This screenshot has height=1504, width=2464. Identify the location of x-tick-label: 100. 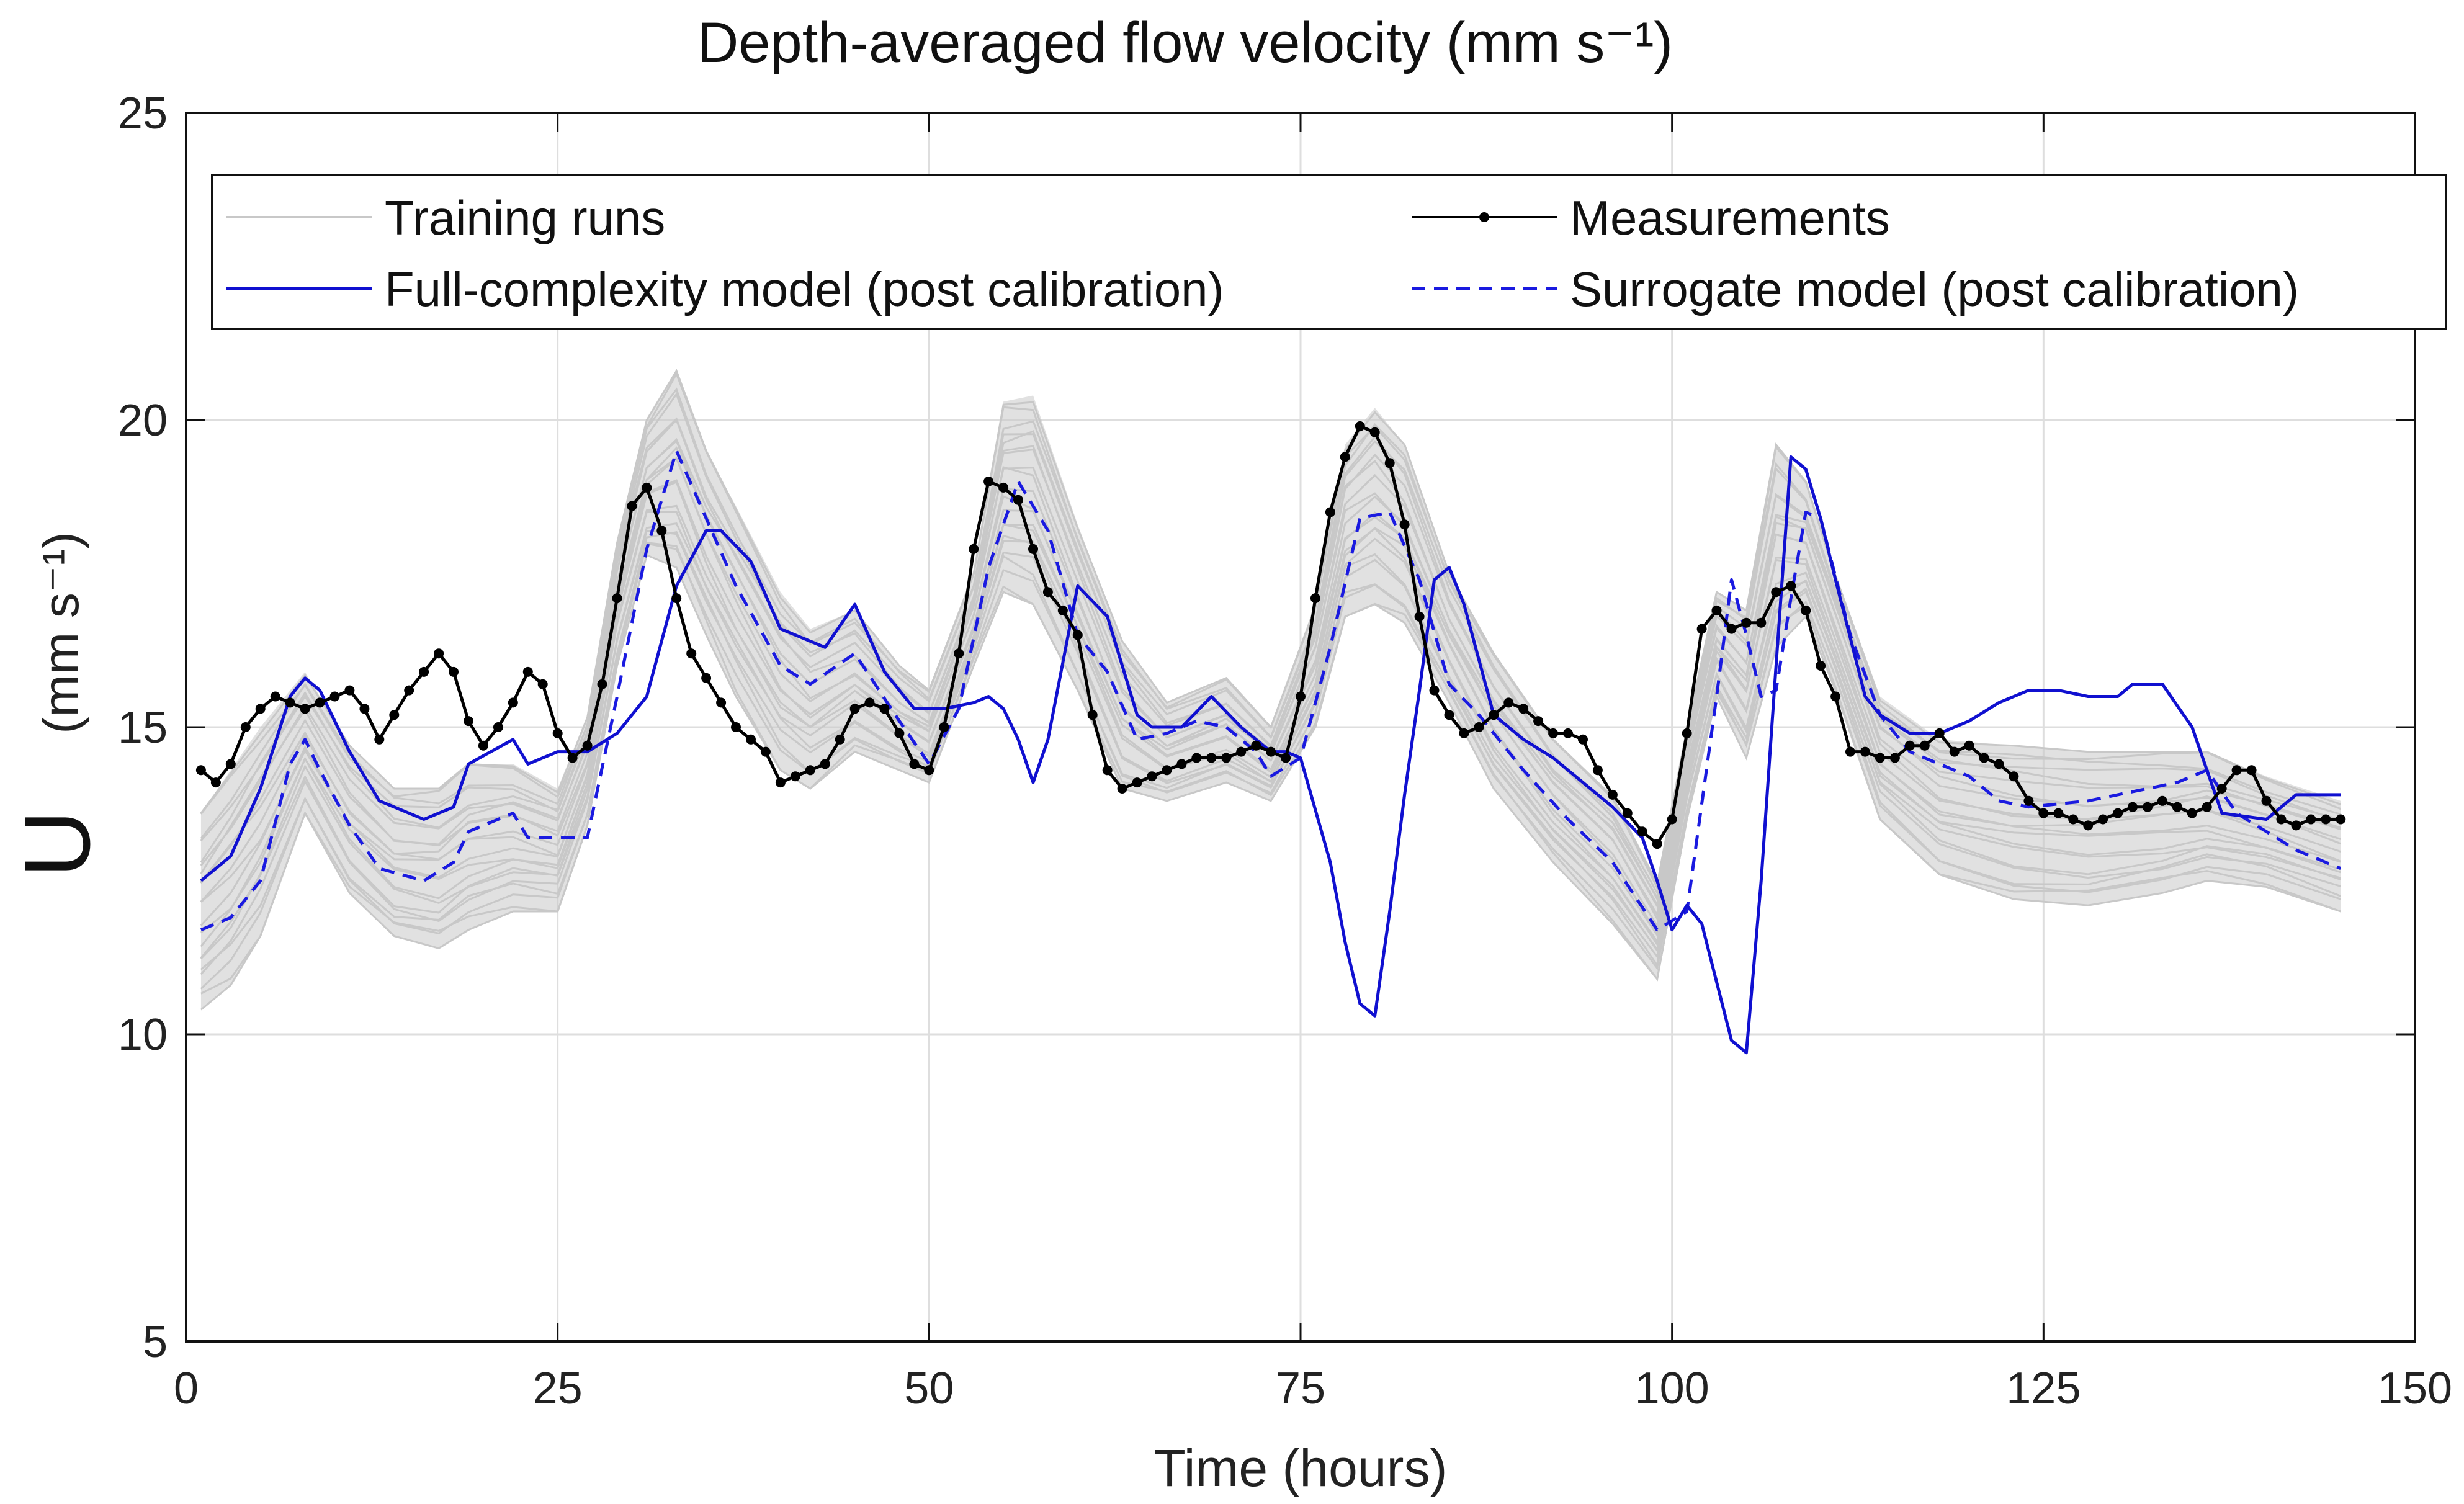
(1672, 1388).